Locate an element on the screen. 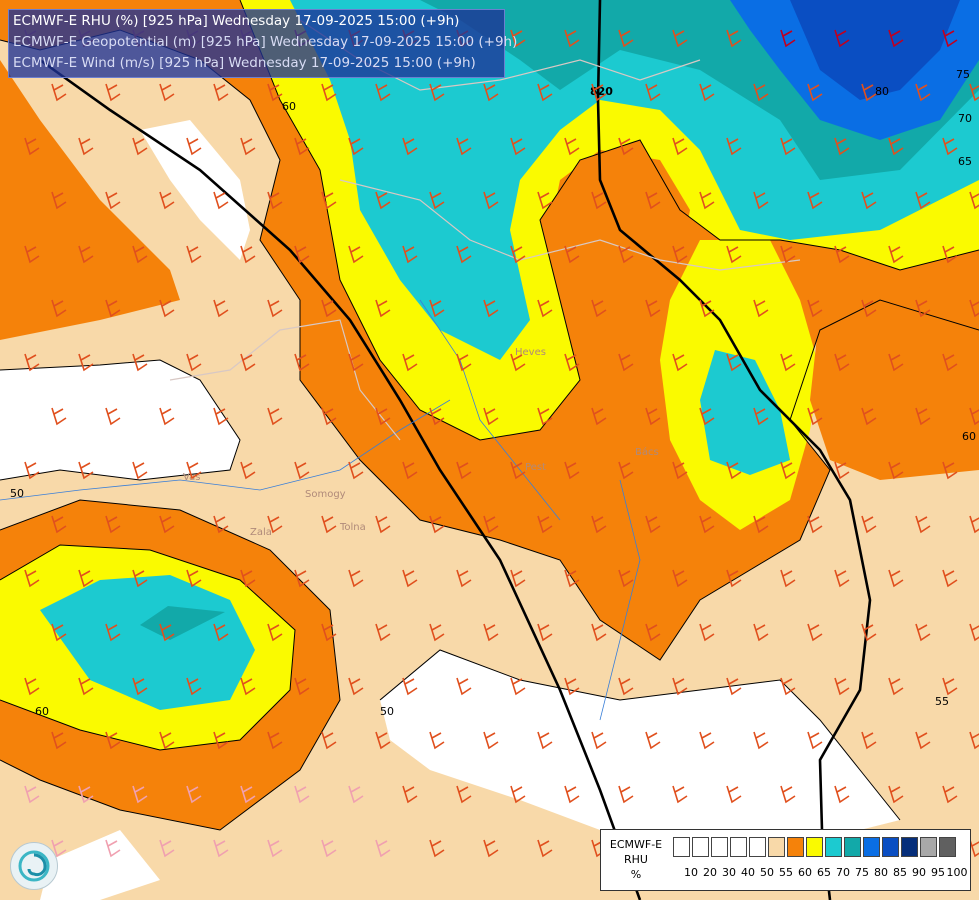  contour-label: 55 is located at coordinates (942, 701).